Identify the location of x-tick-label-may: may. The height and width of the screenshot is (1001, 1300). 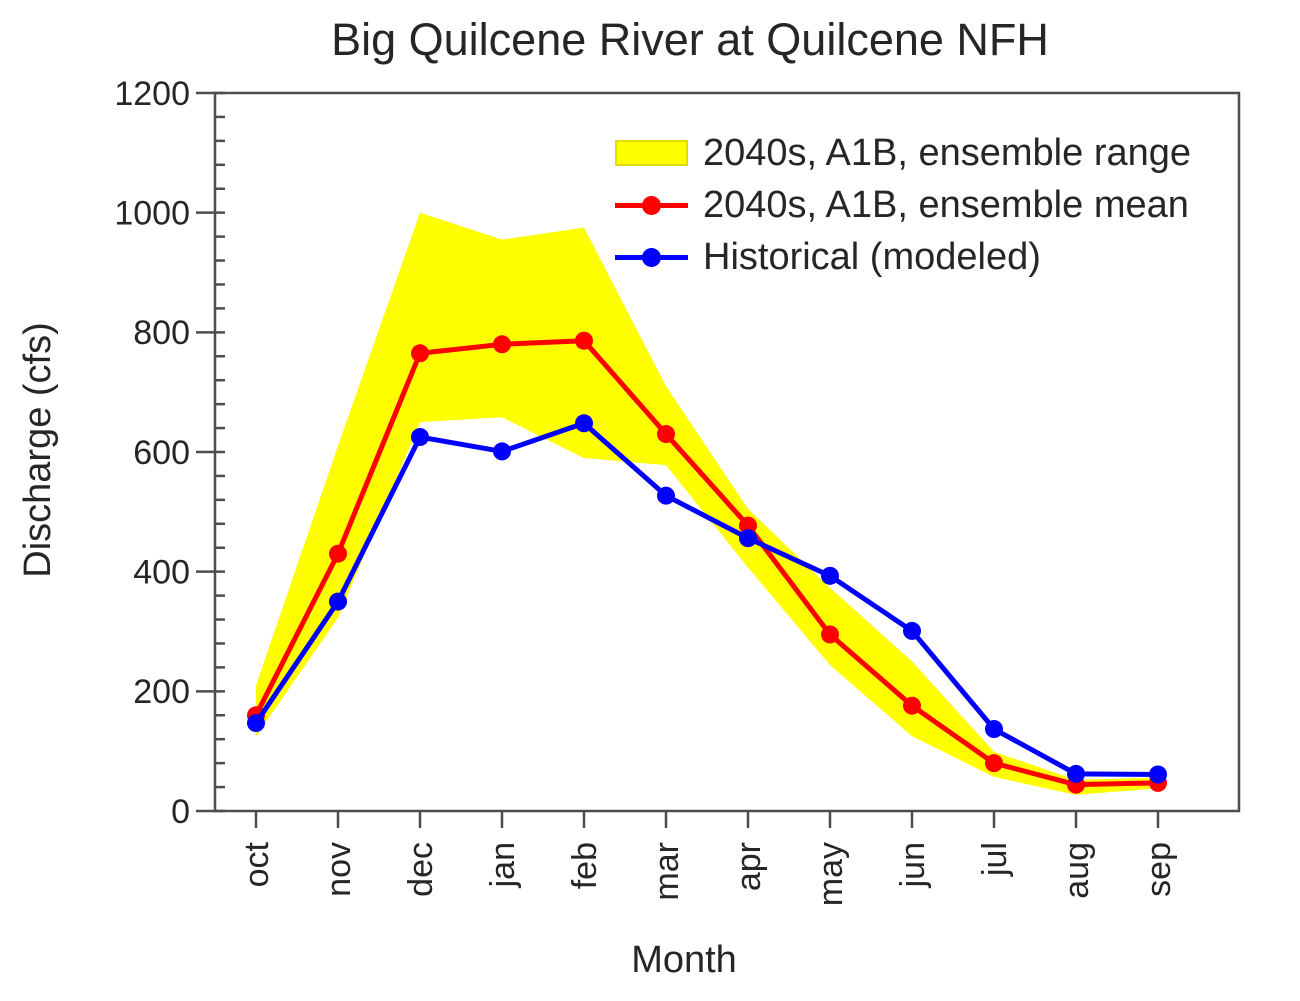
(831, 874).